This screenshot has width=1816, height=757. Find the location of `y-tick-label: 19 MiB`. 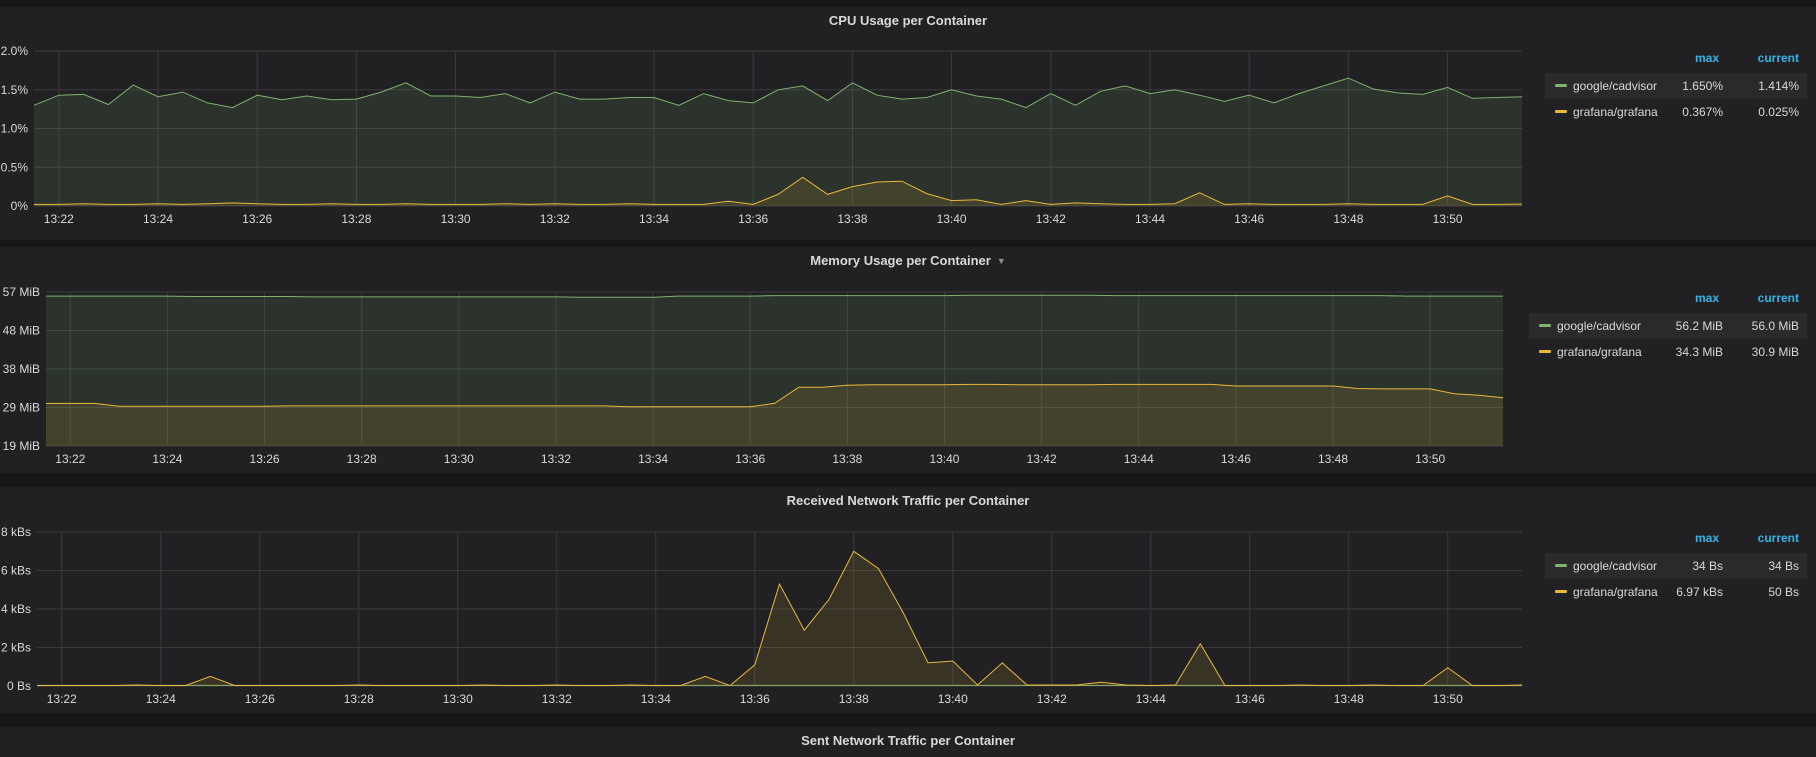

y-tick-label: 19 MiB is located at coordinates (21, 446).